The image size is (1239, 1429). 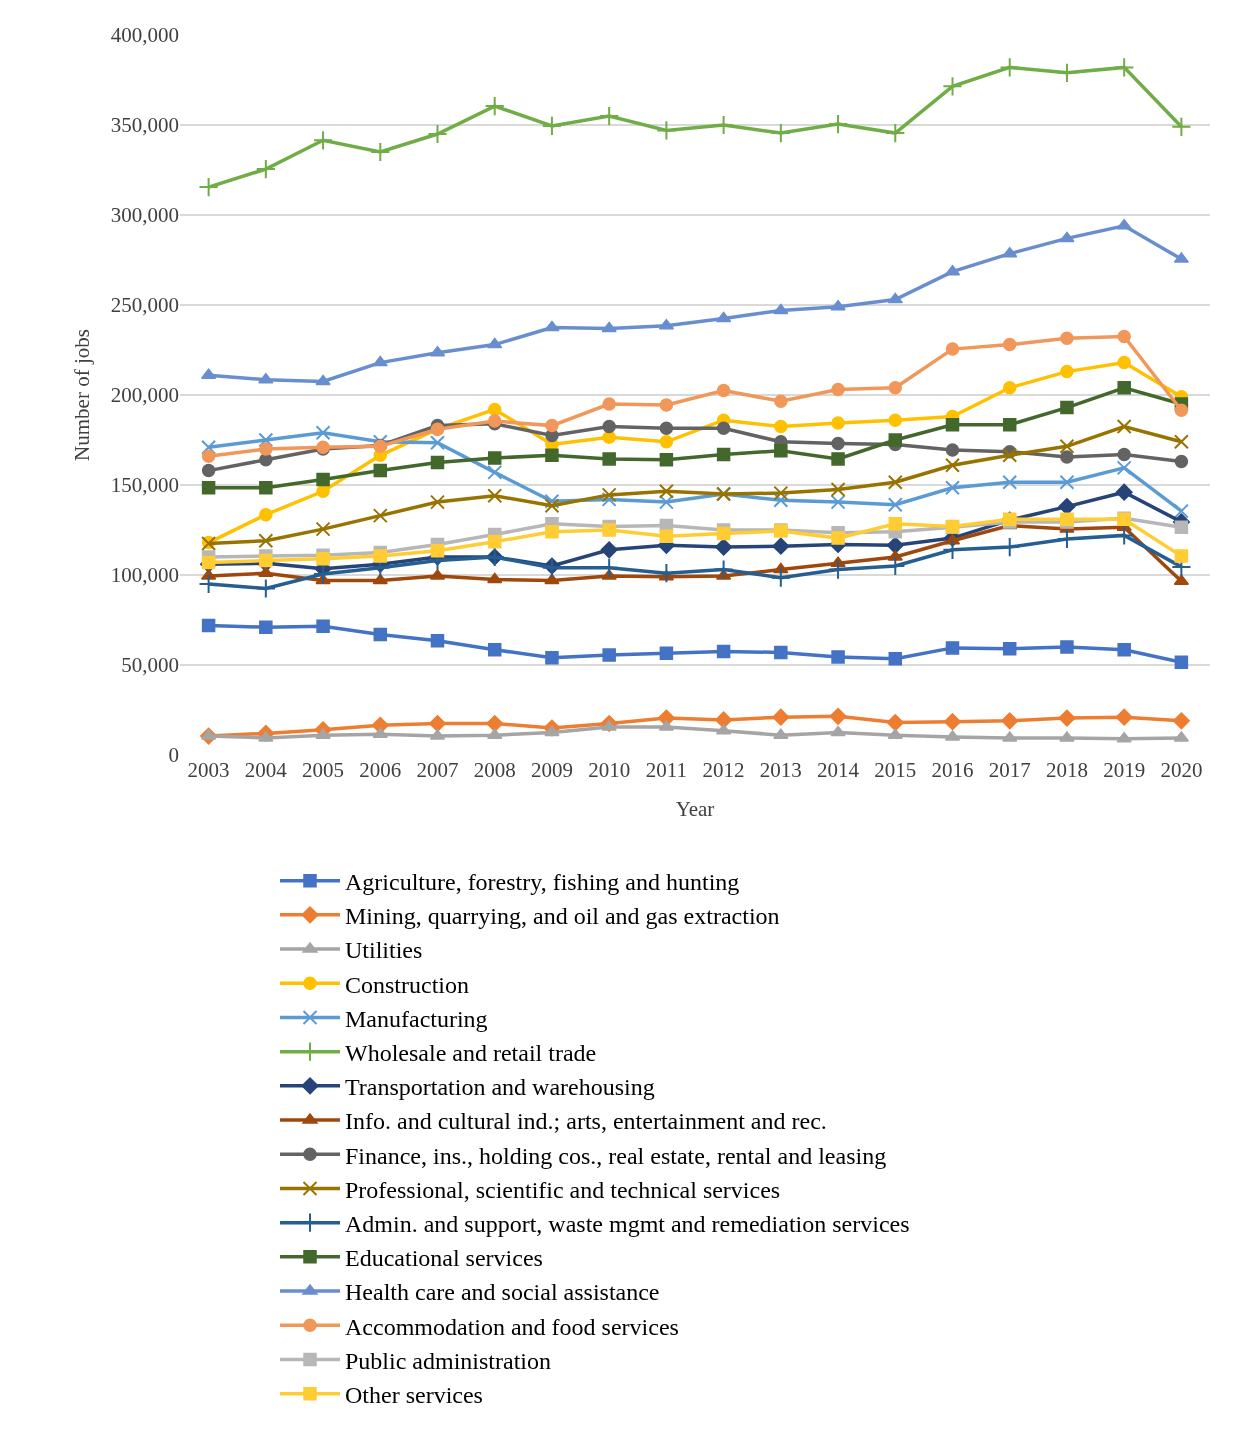 I want to click on legend-label: Professional, scientific and technical services, so click(x=563, y=1189).